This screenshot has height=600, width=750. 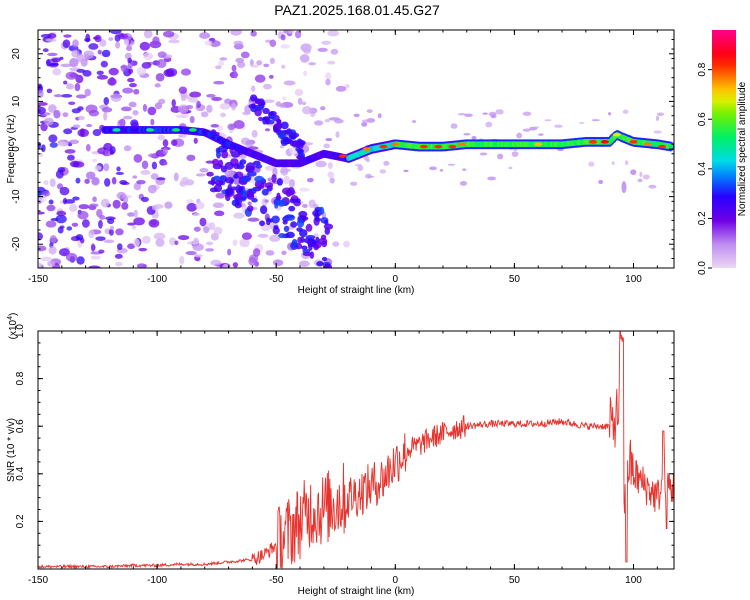 I want to click on y-tick-label: 1.0, so click(x=20, y=331).